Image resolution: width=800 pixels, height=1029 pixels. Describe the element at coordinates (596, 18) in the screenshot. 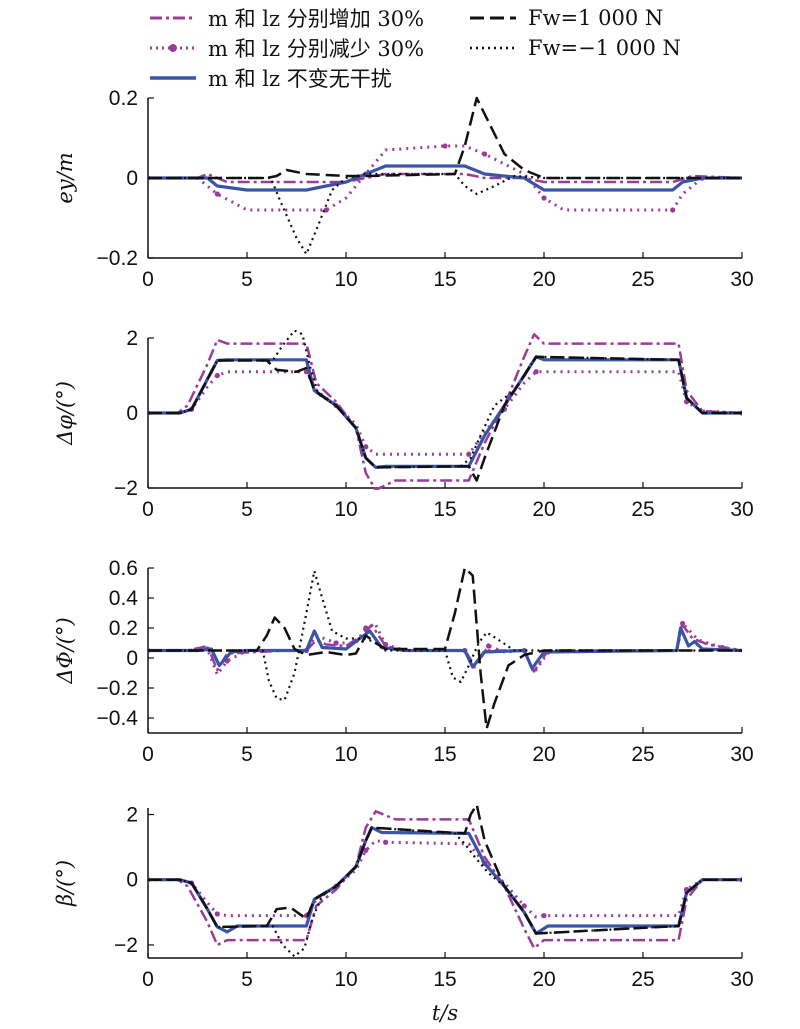

I see `legend-label: Fw=1 000 N` at that location.